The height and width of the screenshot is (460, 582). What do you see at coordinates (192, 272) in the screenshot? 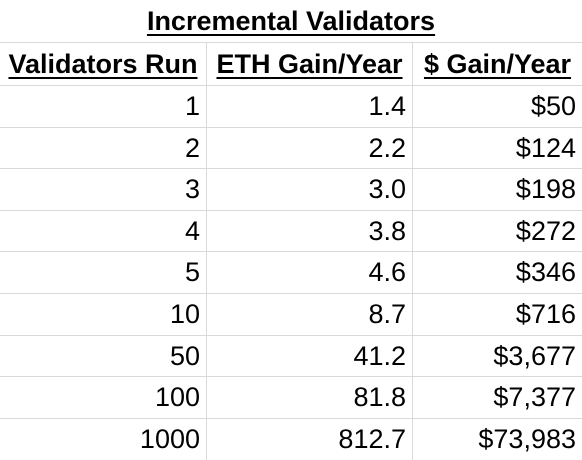
I see `cell-validators-run: 5` at bounding box center [192, 272].